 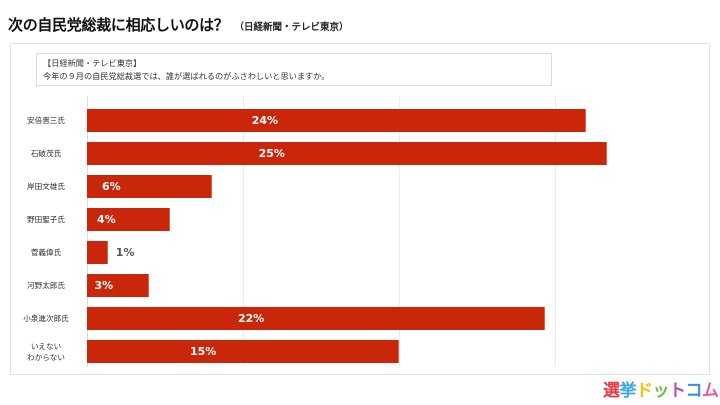 I want to click on value-label: 15%, so click(x=203, y=351).